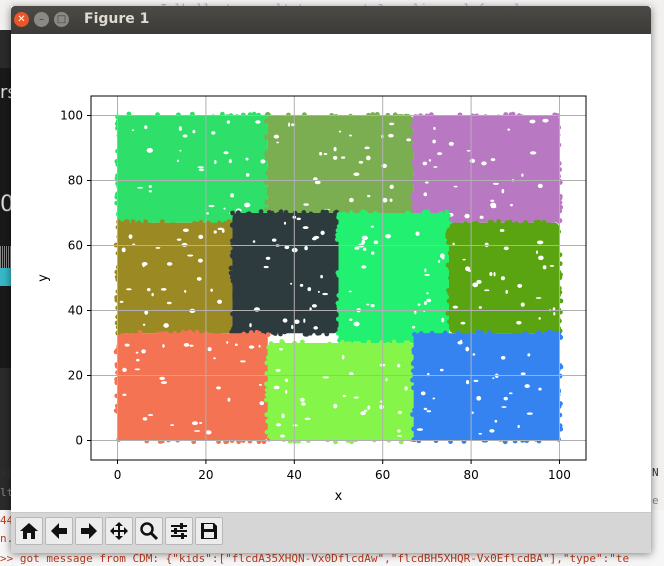  I want to click on subplots-button, so click(179, 531).